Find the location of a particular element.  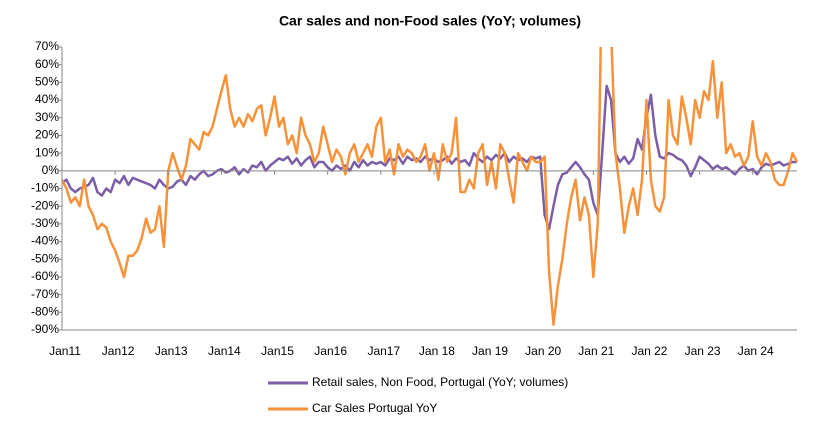

x-tick-label: Jan12 is located at coordinates (118, 351).